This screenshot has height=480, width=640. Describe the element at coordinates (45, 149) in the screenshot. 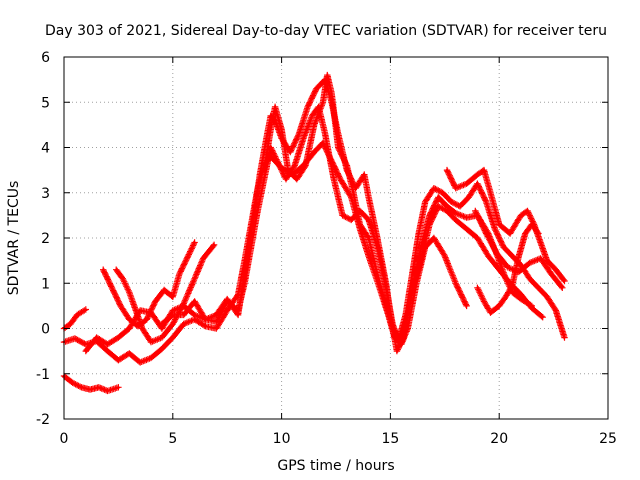

I see `y-tick-label: 4` at that location.